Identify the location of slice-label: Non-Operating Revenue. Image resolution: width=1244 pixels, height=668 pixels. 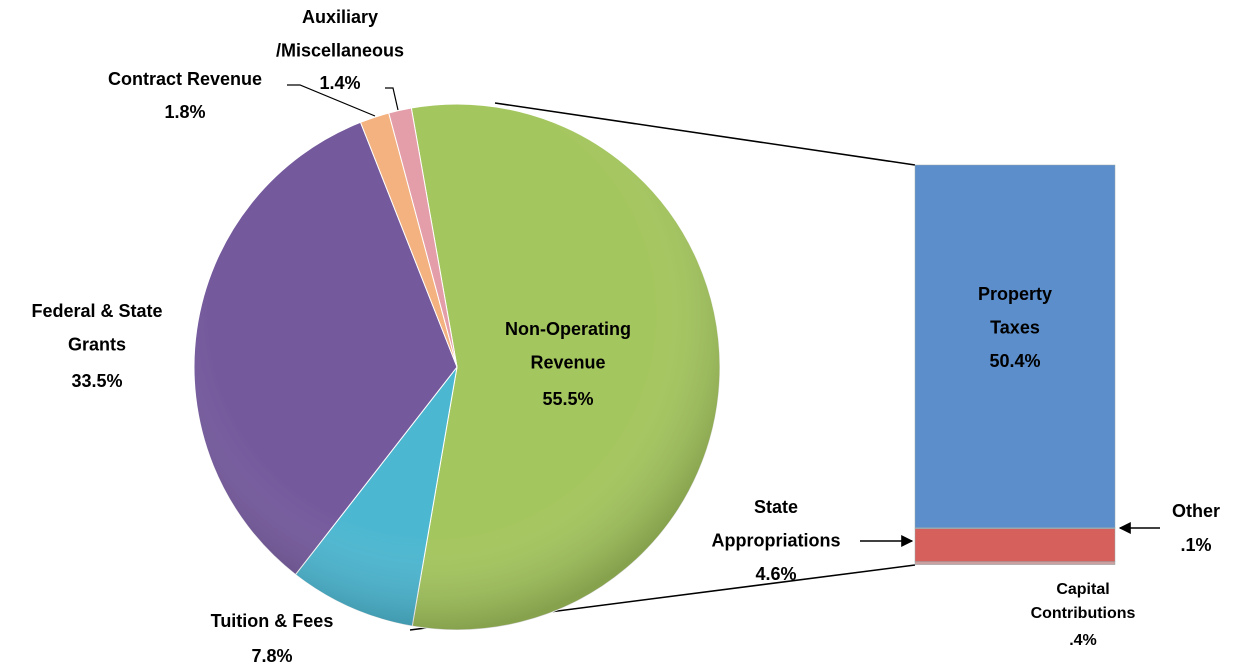
(568, 345).